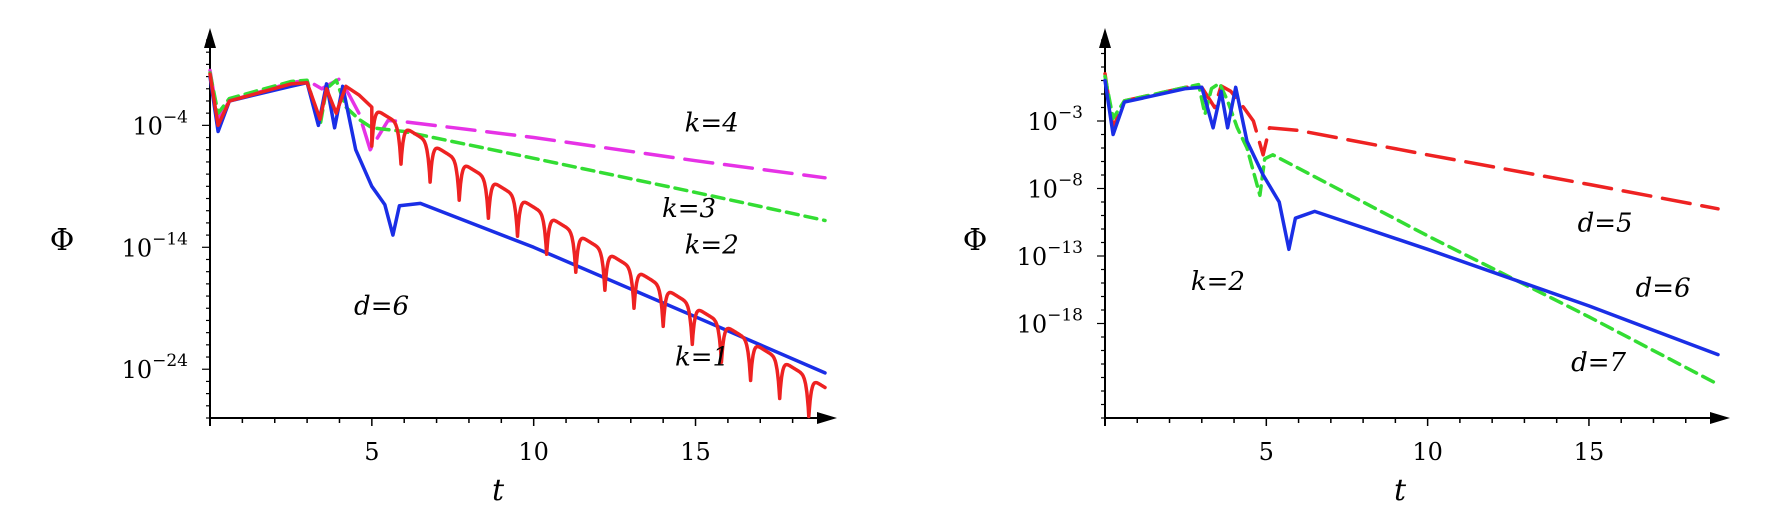 Image resolution: width=1772 pixels, height=510 pixels. Describe the element at coordinates (1050, 254) in the screenshot. I see `y-tick-label: 10⁻¹³` at that location.